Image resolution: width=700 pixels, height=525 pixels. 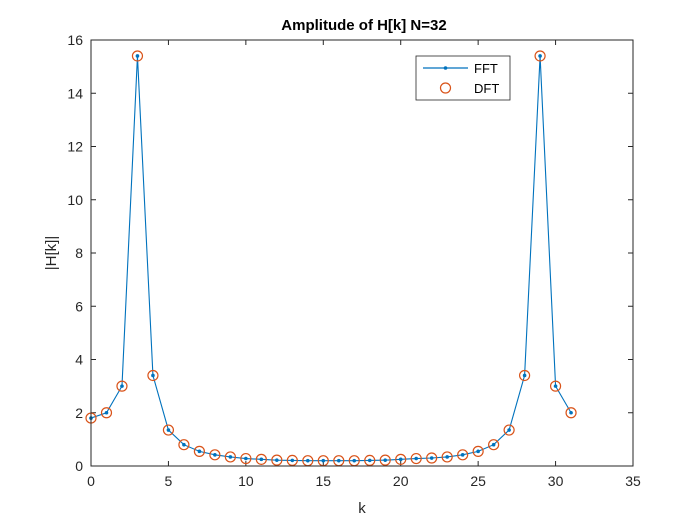 I want to click on x-tick-label: 5, so click(x=169, y=481).